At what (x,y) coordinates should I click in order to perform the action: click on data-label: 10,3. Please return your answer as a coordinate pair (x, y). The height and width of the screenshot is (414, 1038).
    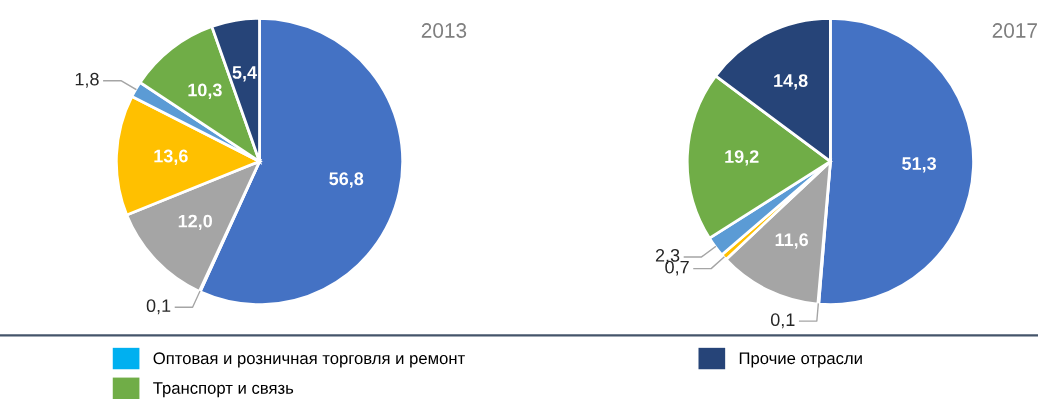
    Looking at the image, I should click on (205, 91).